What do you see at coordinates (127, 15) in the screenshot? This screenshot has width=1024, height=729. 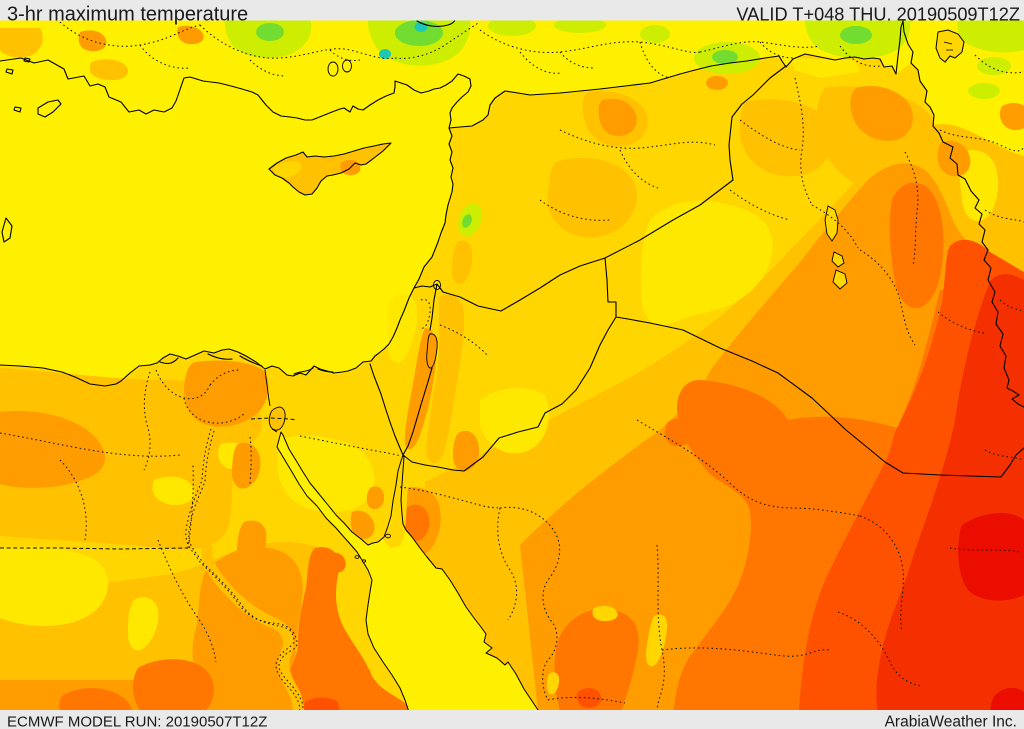 I see `svg-text: 3-hr maximum temperature` at bounding box center [127, 15].